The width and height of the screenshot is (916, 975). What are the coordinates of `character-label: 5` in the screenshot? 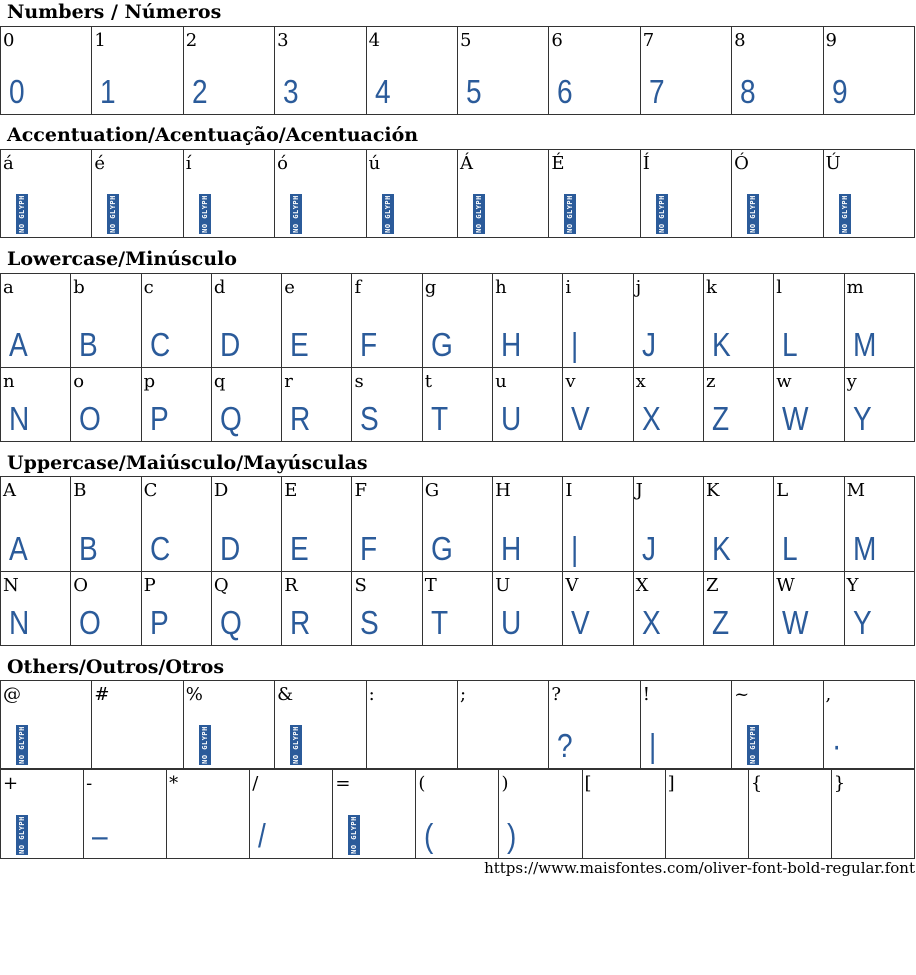 It's located at (465, 40).